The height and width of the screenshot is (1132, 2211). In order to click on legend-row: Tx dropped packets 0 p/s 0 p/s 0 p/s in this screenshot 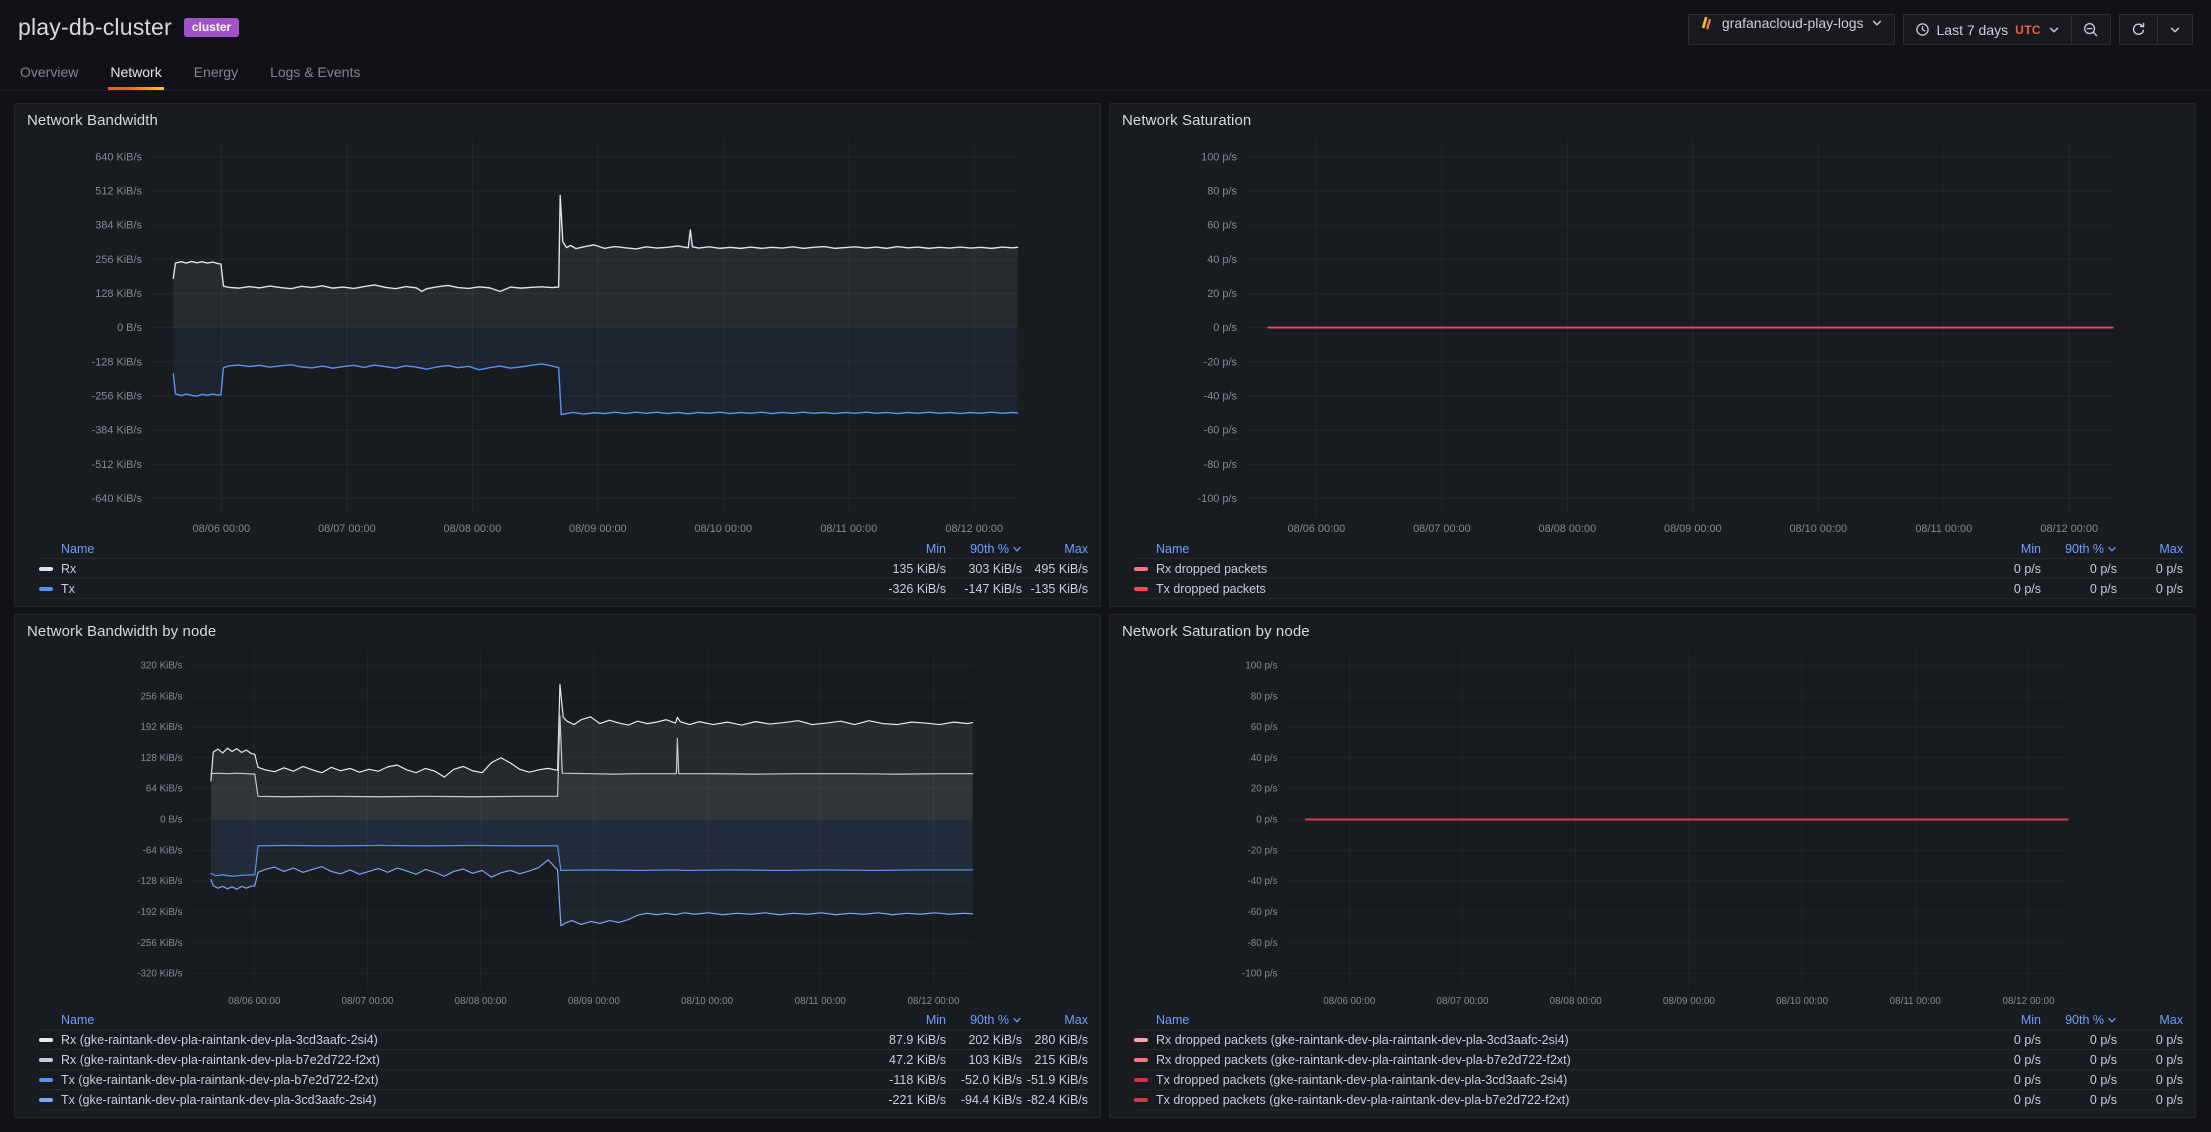, I will do `click(1658, 589)`.